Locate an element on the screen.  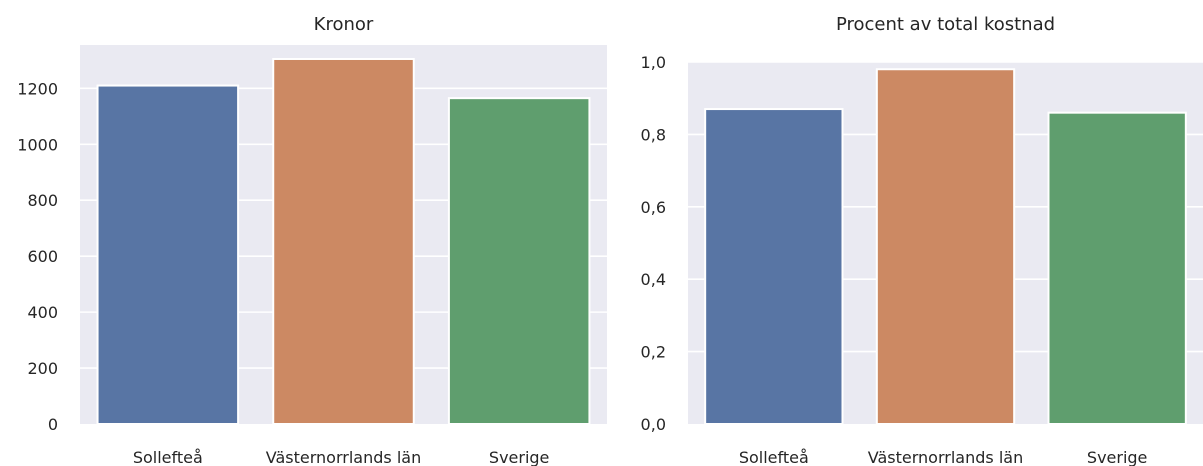
y-tick-label: 1000 is located at coordinates (37, 144).